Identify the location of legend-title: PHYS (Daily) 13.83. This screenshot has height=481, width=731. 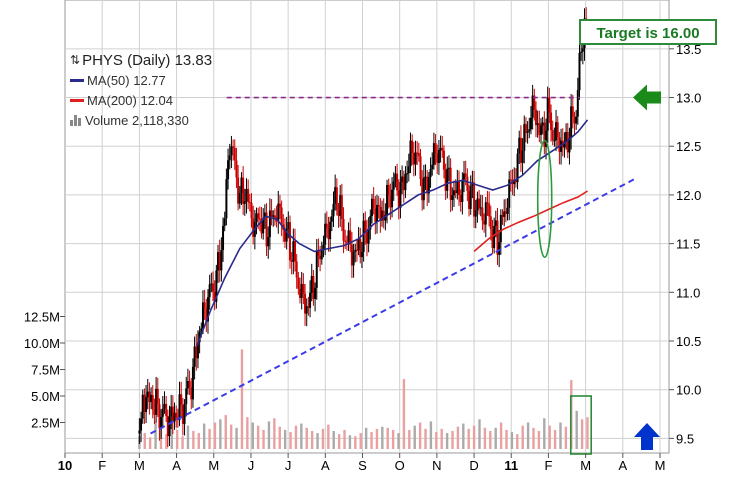
(147, 60).